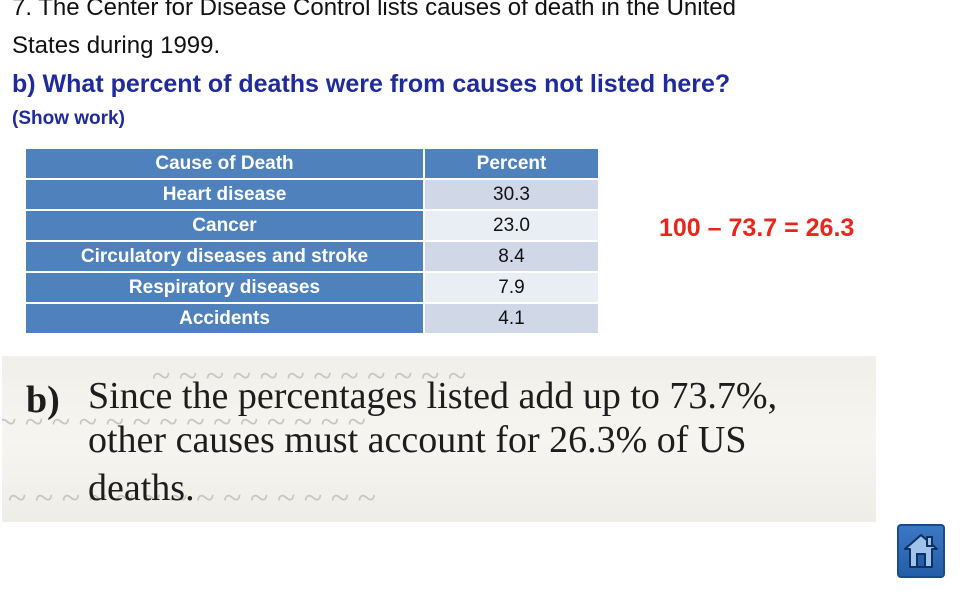 This screenshot has width=960, height=600. What do you see at coordinates (224, 194) in the screenshot?
I see `cause-cell: Heart disease` at bounding box center [224, 194].